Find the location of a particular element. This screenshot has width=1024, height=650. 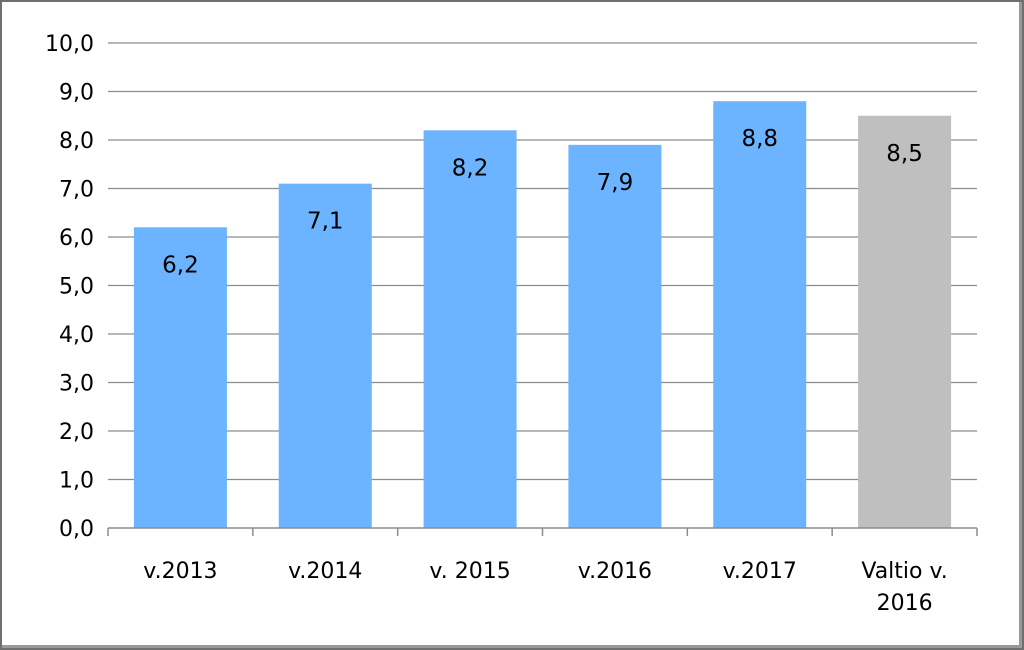

y-tick-label: 4,0 is located at coordinates (76, 335).